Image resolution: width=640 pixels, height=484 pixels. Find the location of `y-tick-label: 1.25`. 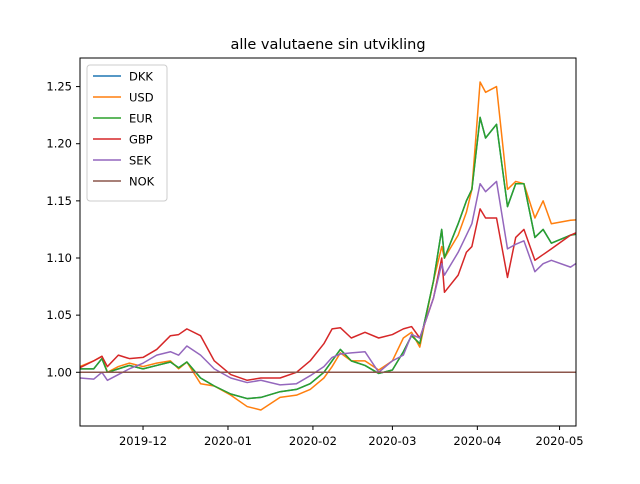

y-tick-label: 1.25 is located at coordinates (59, 87).